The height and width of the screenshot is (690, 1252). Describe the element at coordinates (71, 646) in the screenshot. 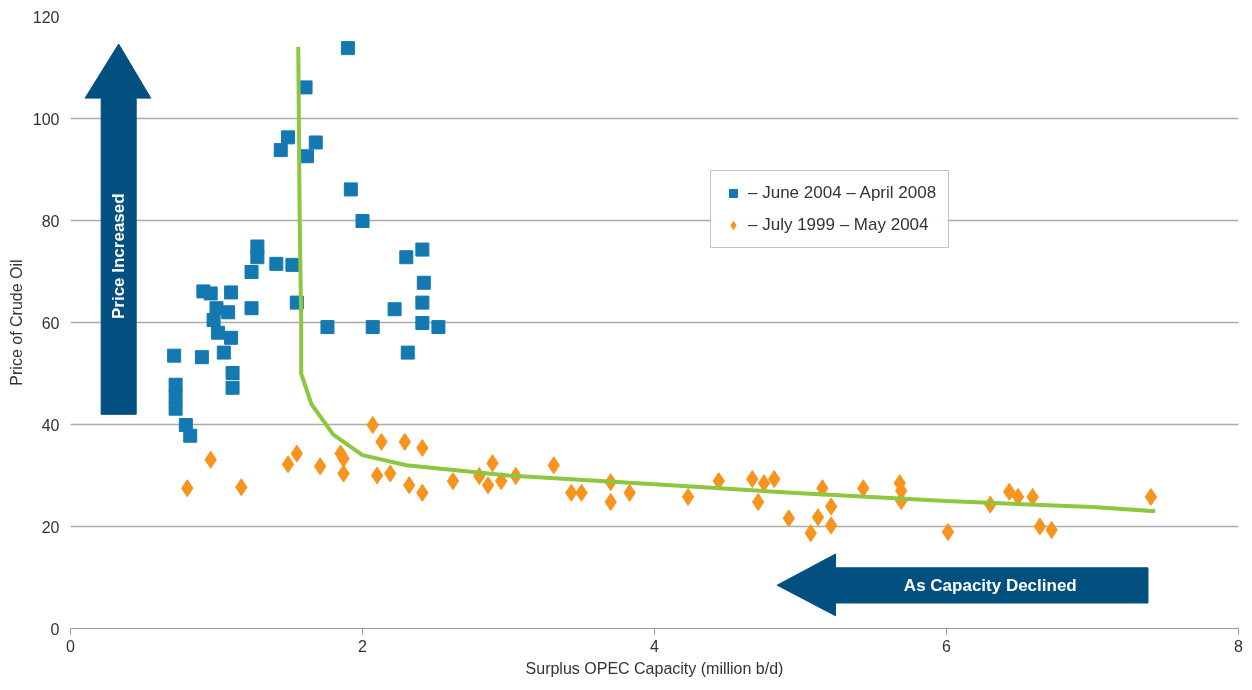

I see `x-tick-label: 0` at that location.